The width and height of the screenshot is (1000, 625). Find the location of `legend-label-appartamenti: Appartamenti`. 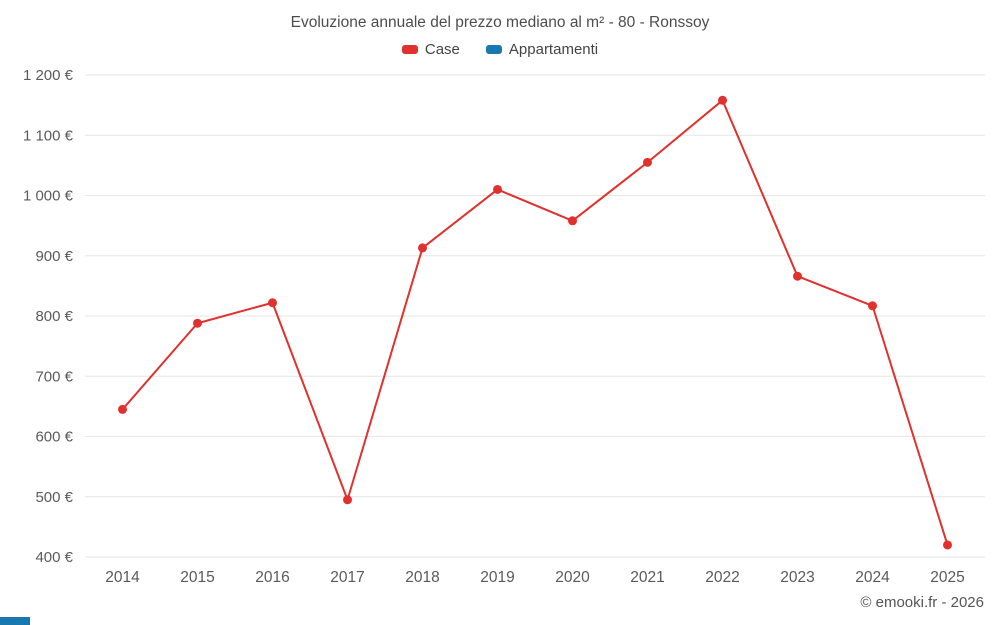

legend-label-appartamenti: Appartamenti is located at coordinates (553, 49).